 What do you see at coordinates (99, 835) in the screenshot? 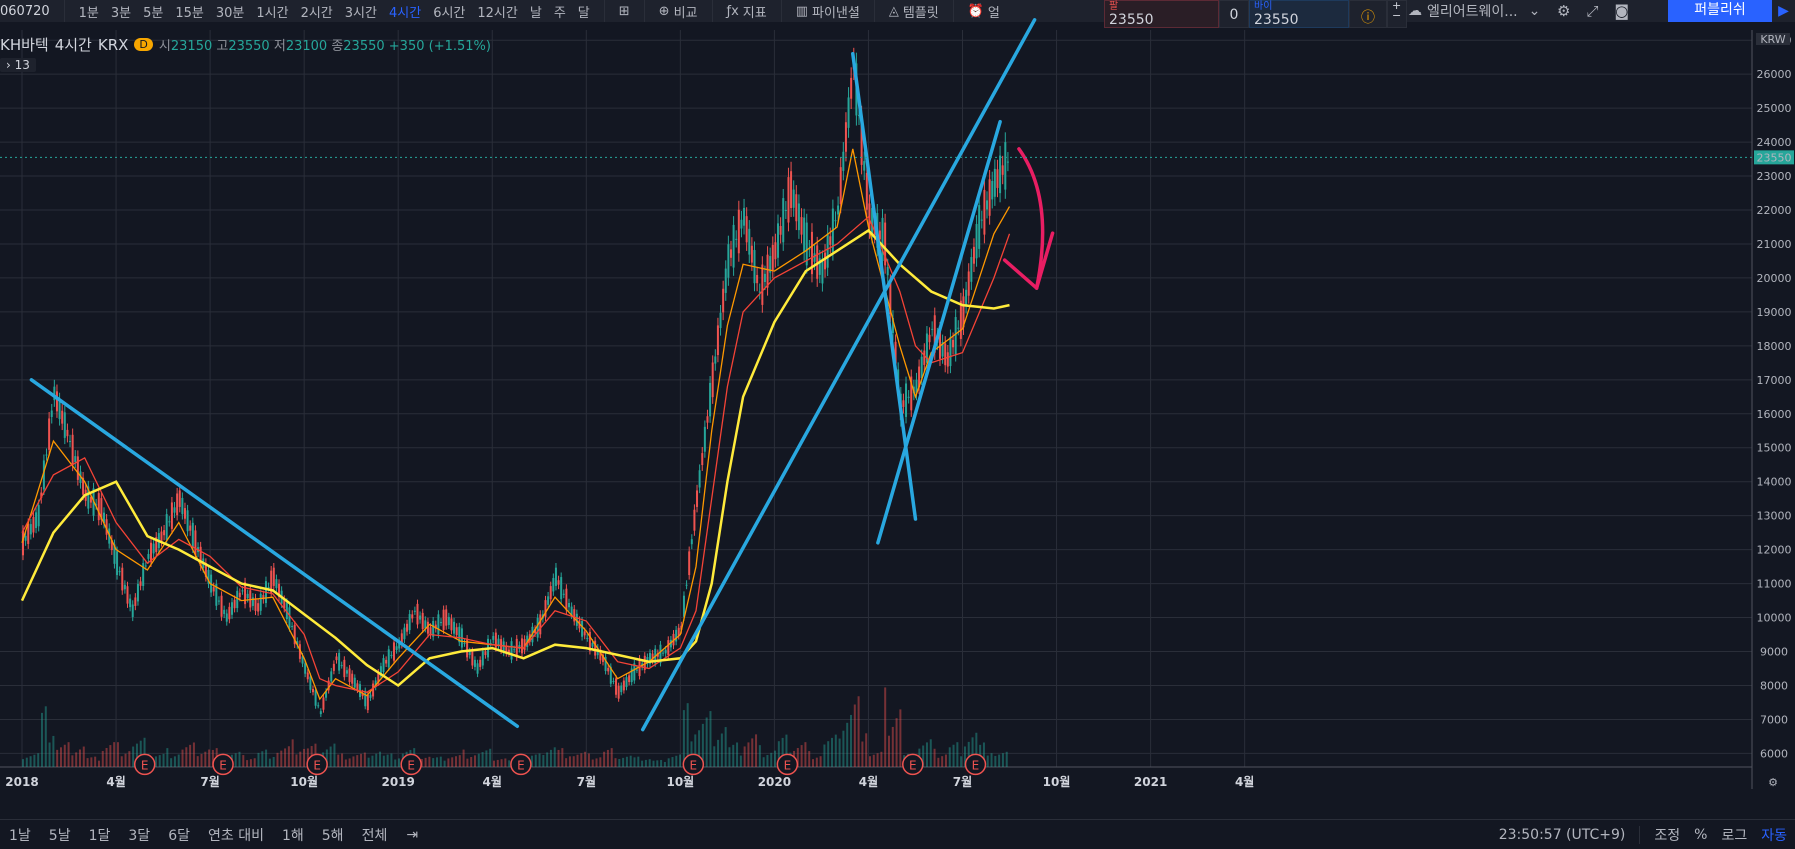
I see `range-2: 1달` at bounding box center [99, 835].